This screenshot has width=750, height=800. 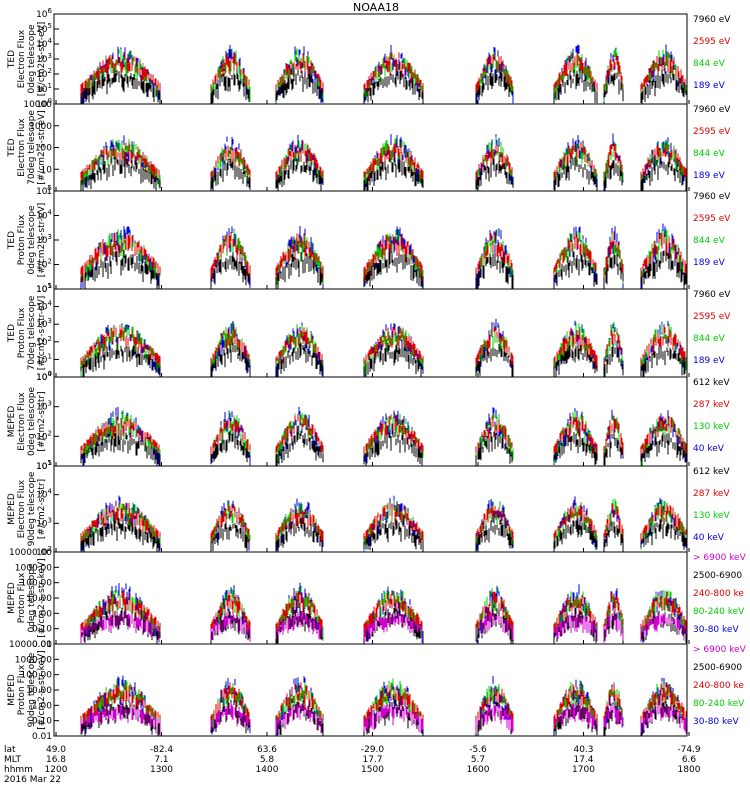 What do you see at coordinates (39, 691) in the screenshot?
I see `panel-8-ytick-label: 10.00` at bounding box center [39, 691].